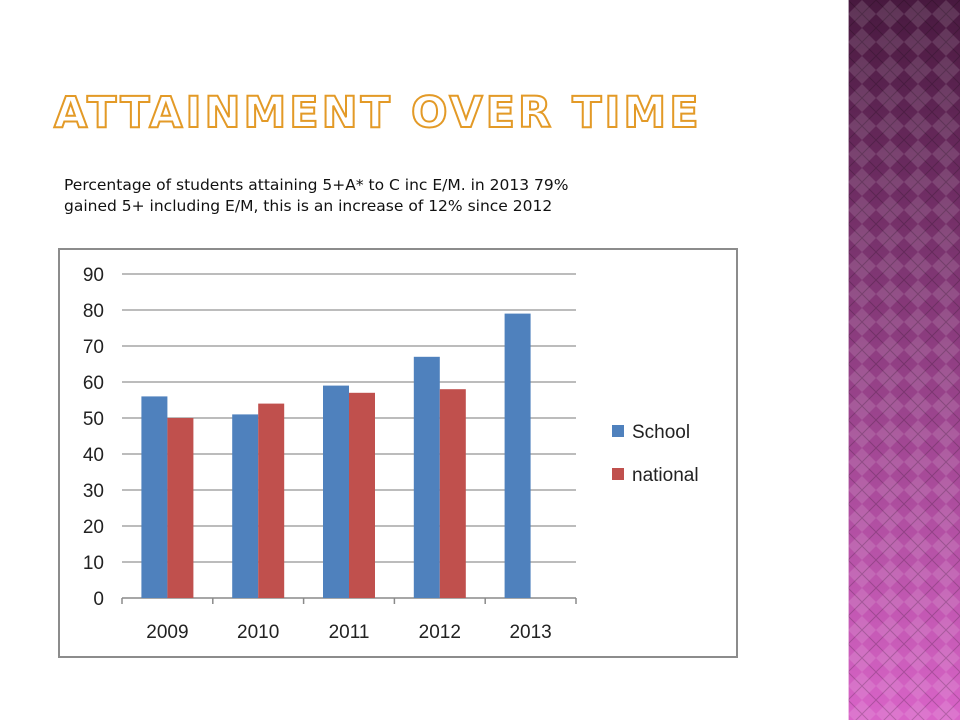  What do you see at coordinates (93, 563) in the screenshot?
I see `y-tick-label: 10` at bounding box center [93, 563].